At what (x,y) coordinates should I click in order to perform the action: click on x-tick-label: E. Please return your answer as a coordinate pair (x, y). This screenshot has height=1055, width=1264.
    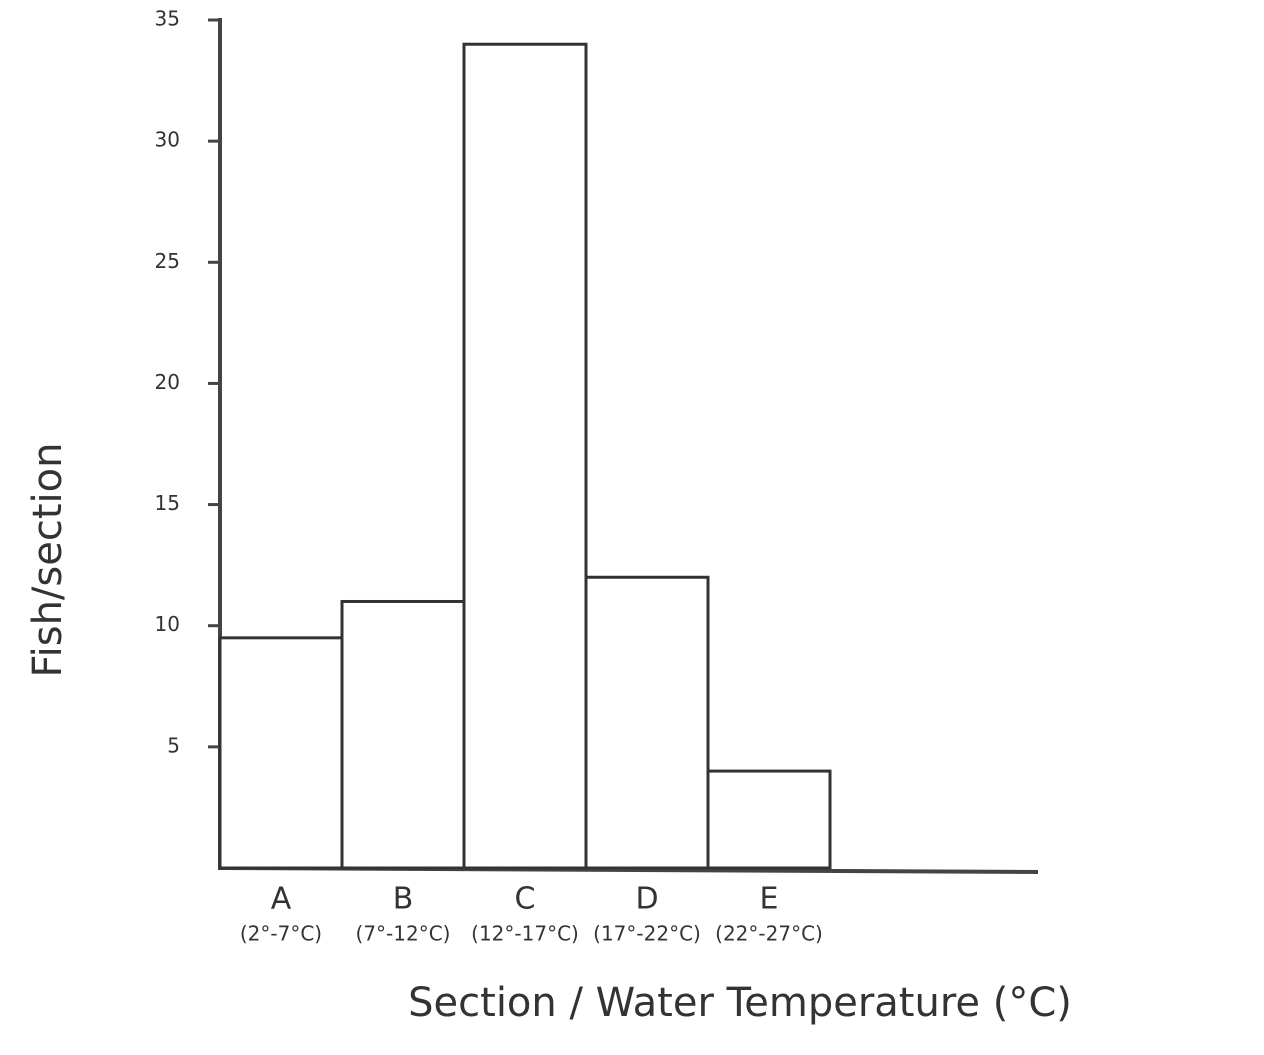
    Looking at the image, I should click on (769, 899).